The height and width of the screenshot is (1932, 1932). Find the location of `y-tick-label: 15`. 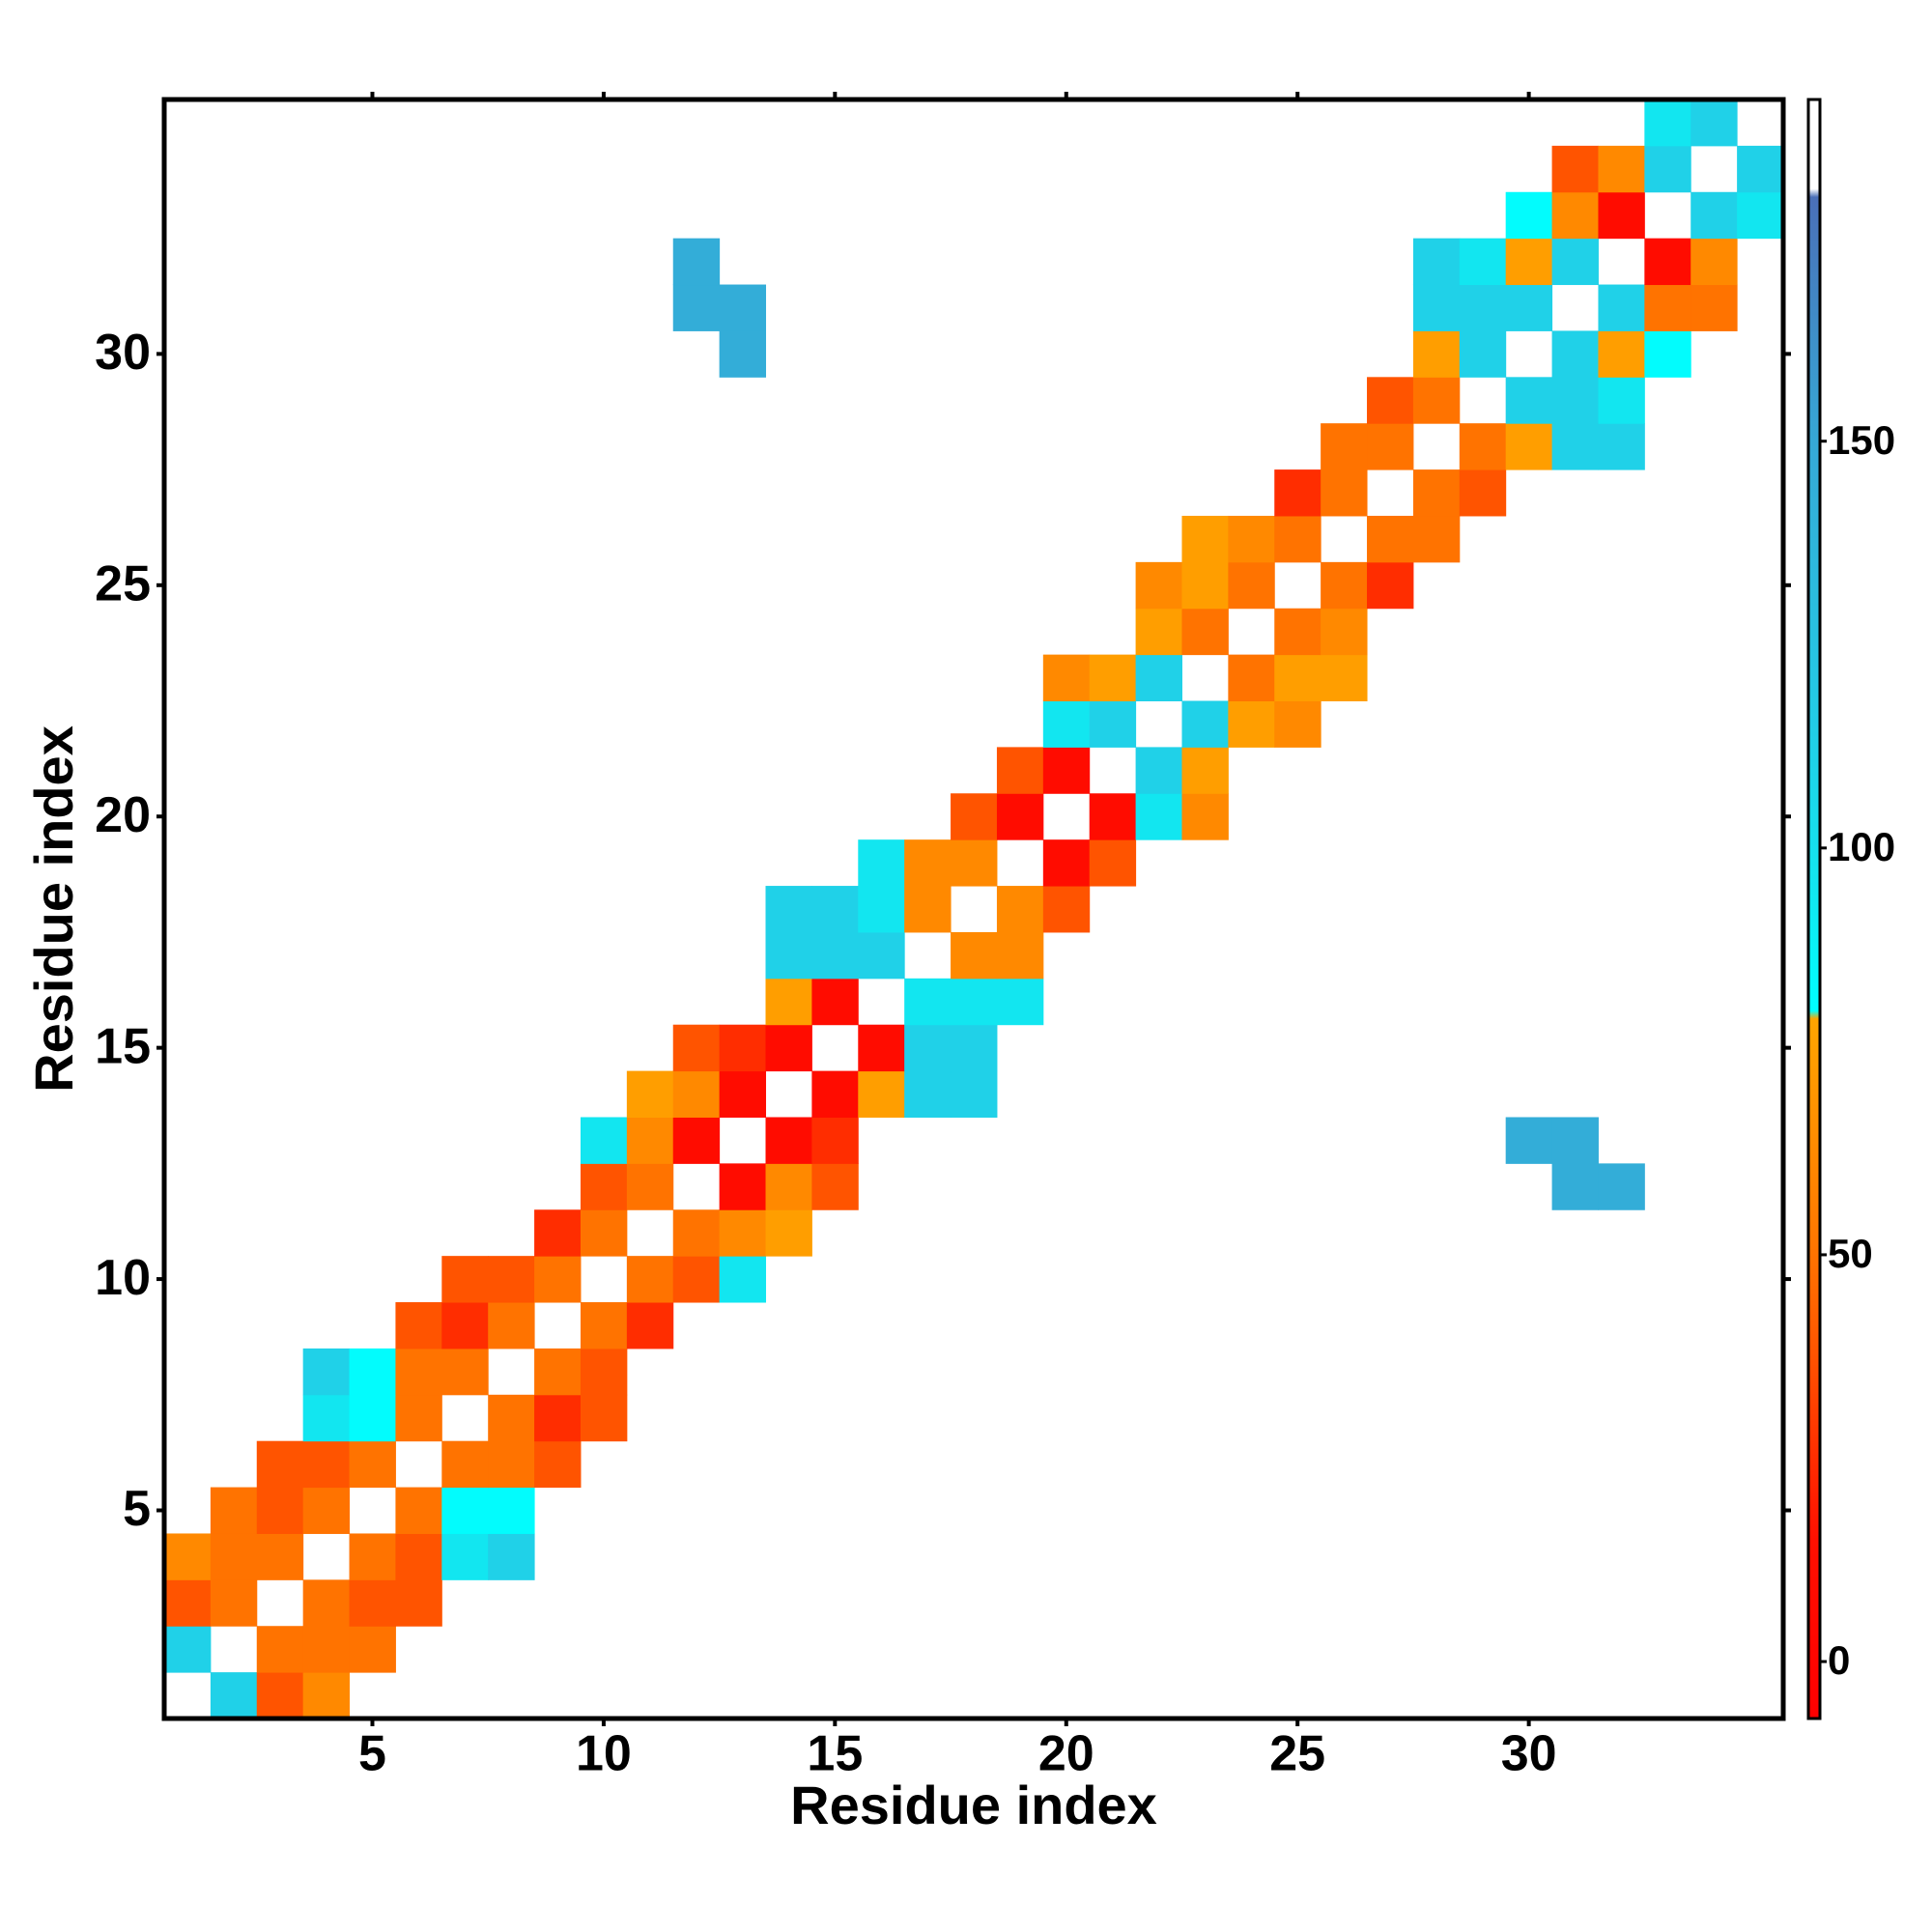

y-tick-label: 15 is located at coordinates (123, 1046).